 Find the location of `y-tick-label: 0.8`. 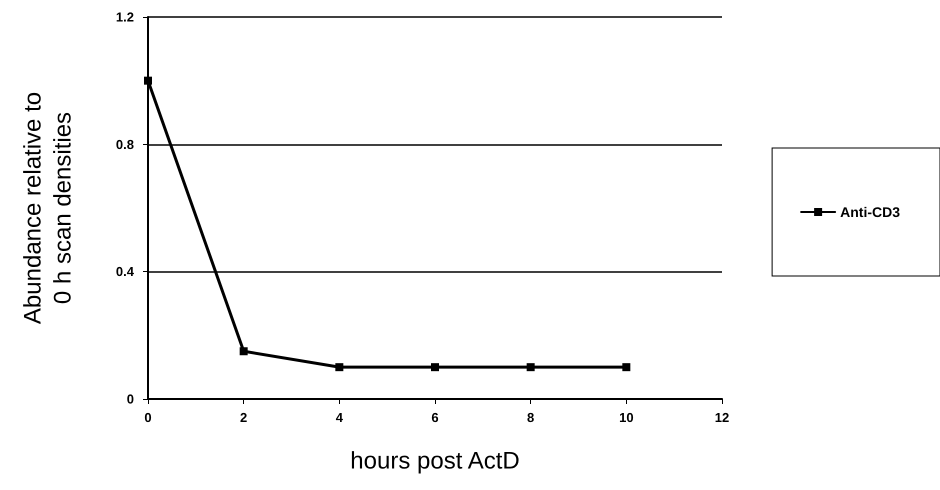

y-tick-label: 0.8 is located at coordinates (125, 144).